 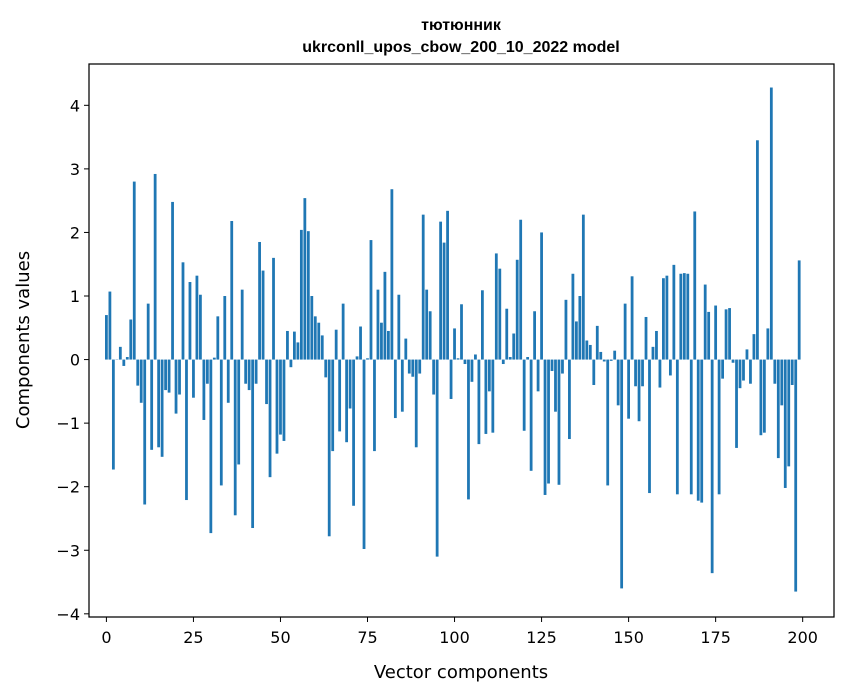 What do you see at coordinates (461, 25) in the screenshot?
I see `chart-title: тютюнник` at bounding box center [461, 25].